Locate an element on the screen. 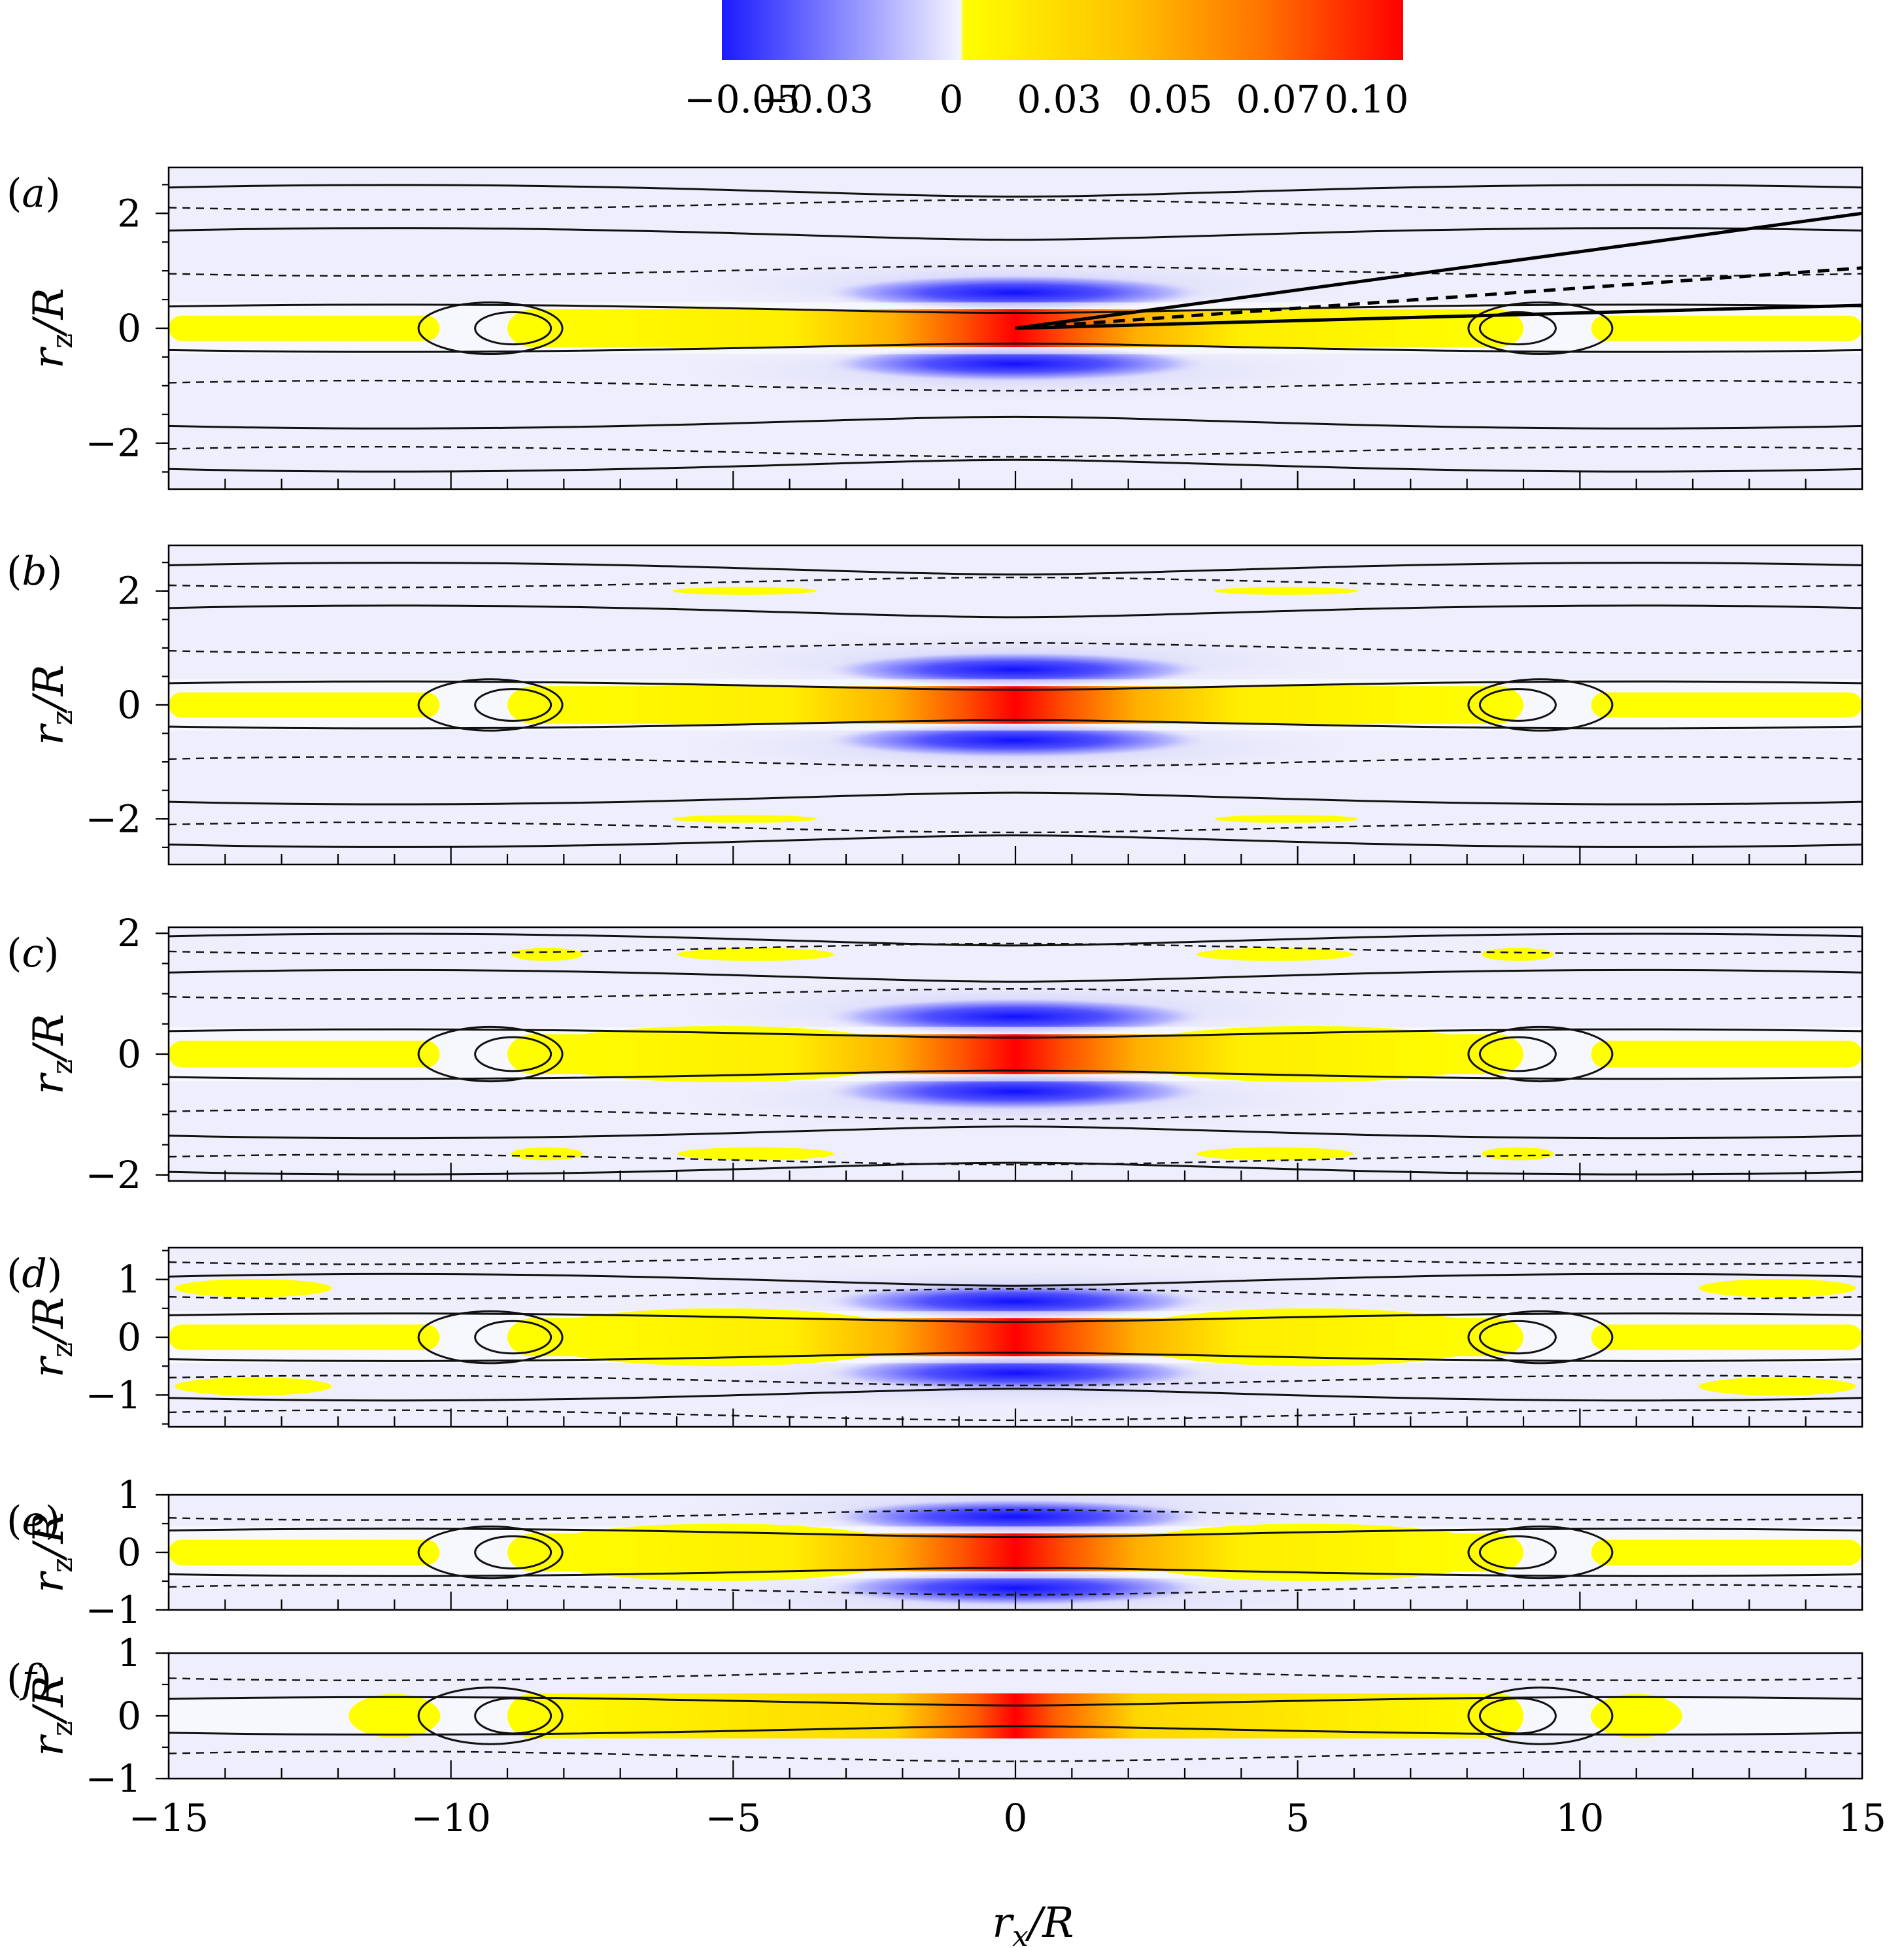  panel-e: 10−1(e)rz/R is located at coordinates (935, 1552).